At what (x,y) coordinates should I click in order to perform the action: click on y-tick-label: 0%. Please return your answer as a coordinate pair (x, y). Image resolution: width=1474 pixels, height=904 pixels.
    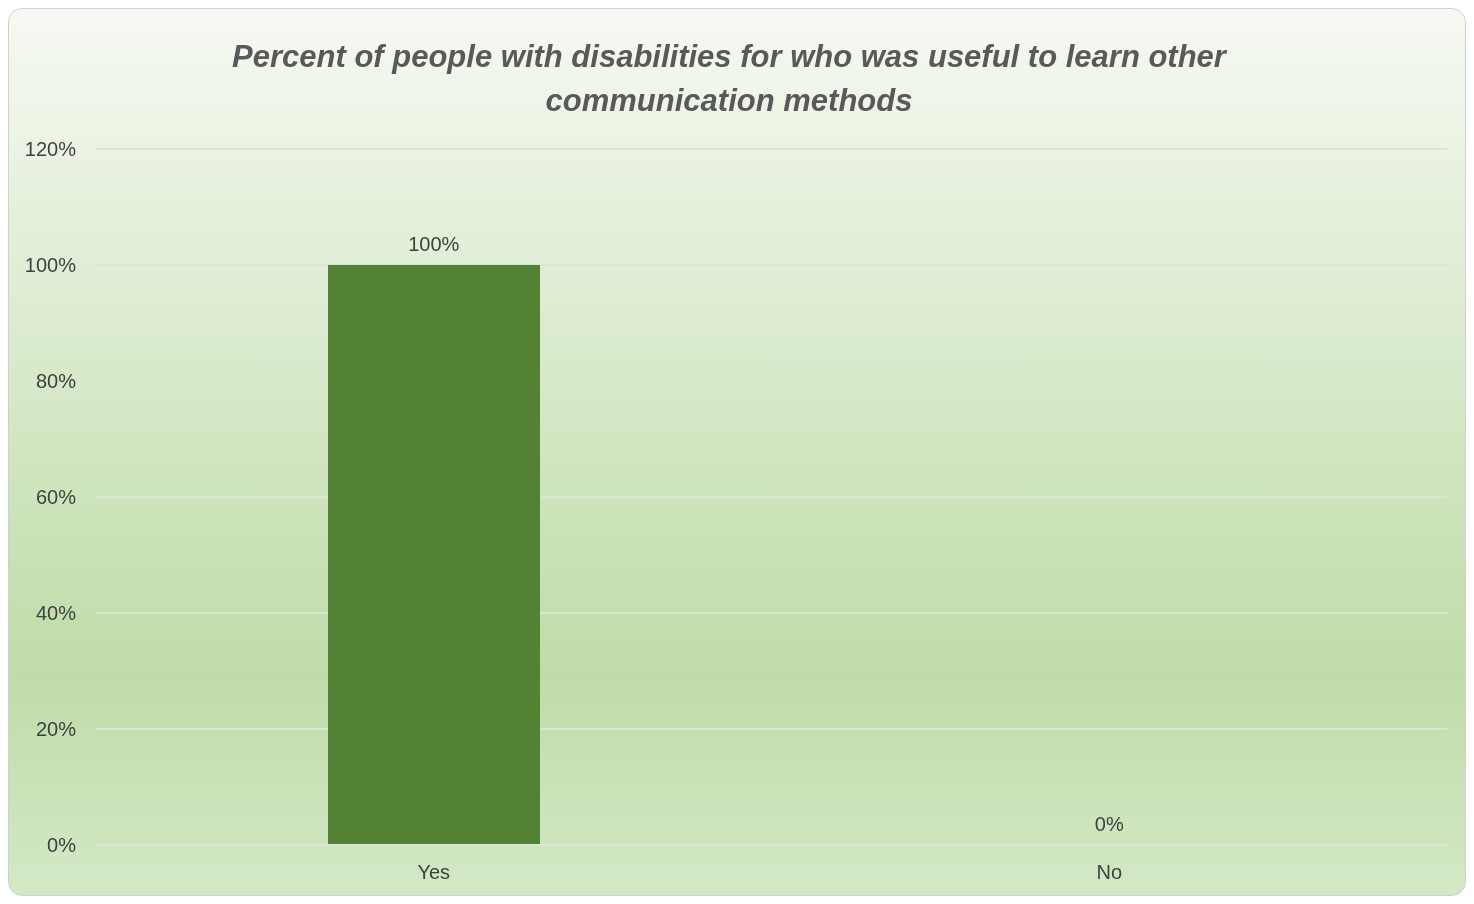
    Looking at the image, I should click on (62, 845).